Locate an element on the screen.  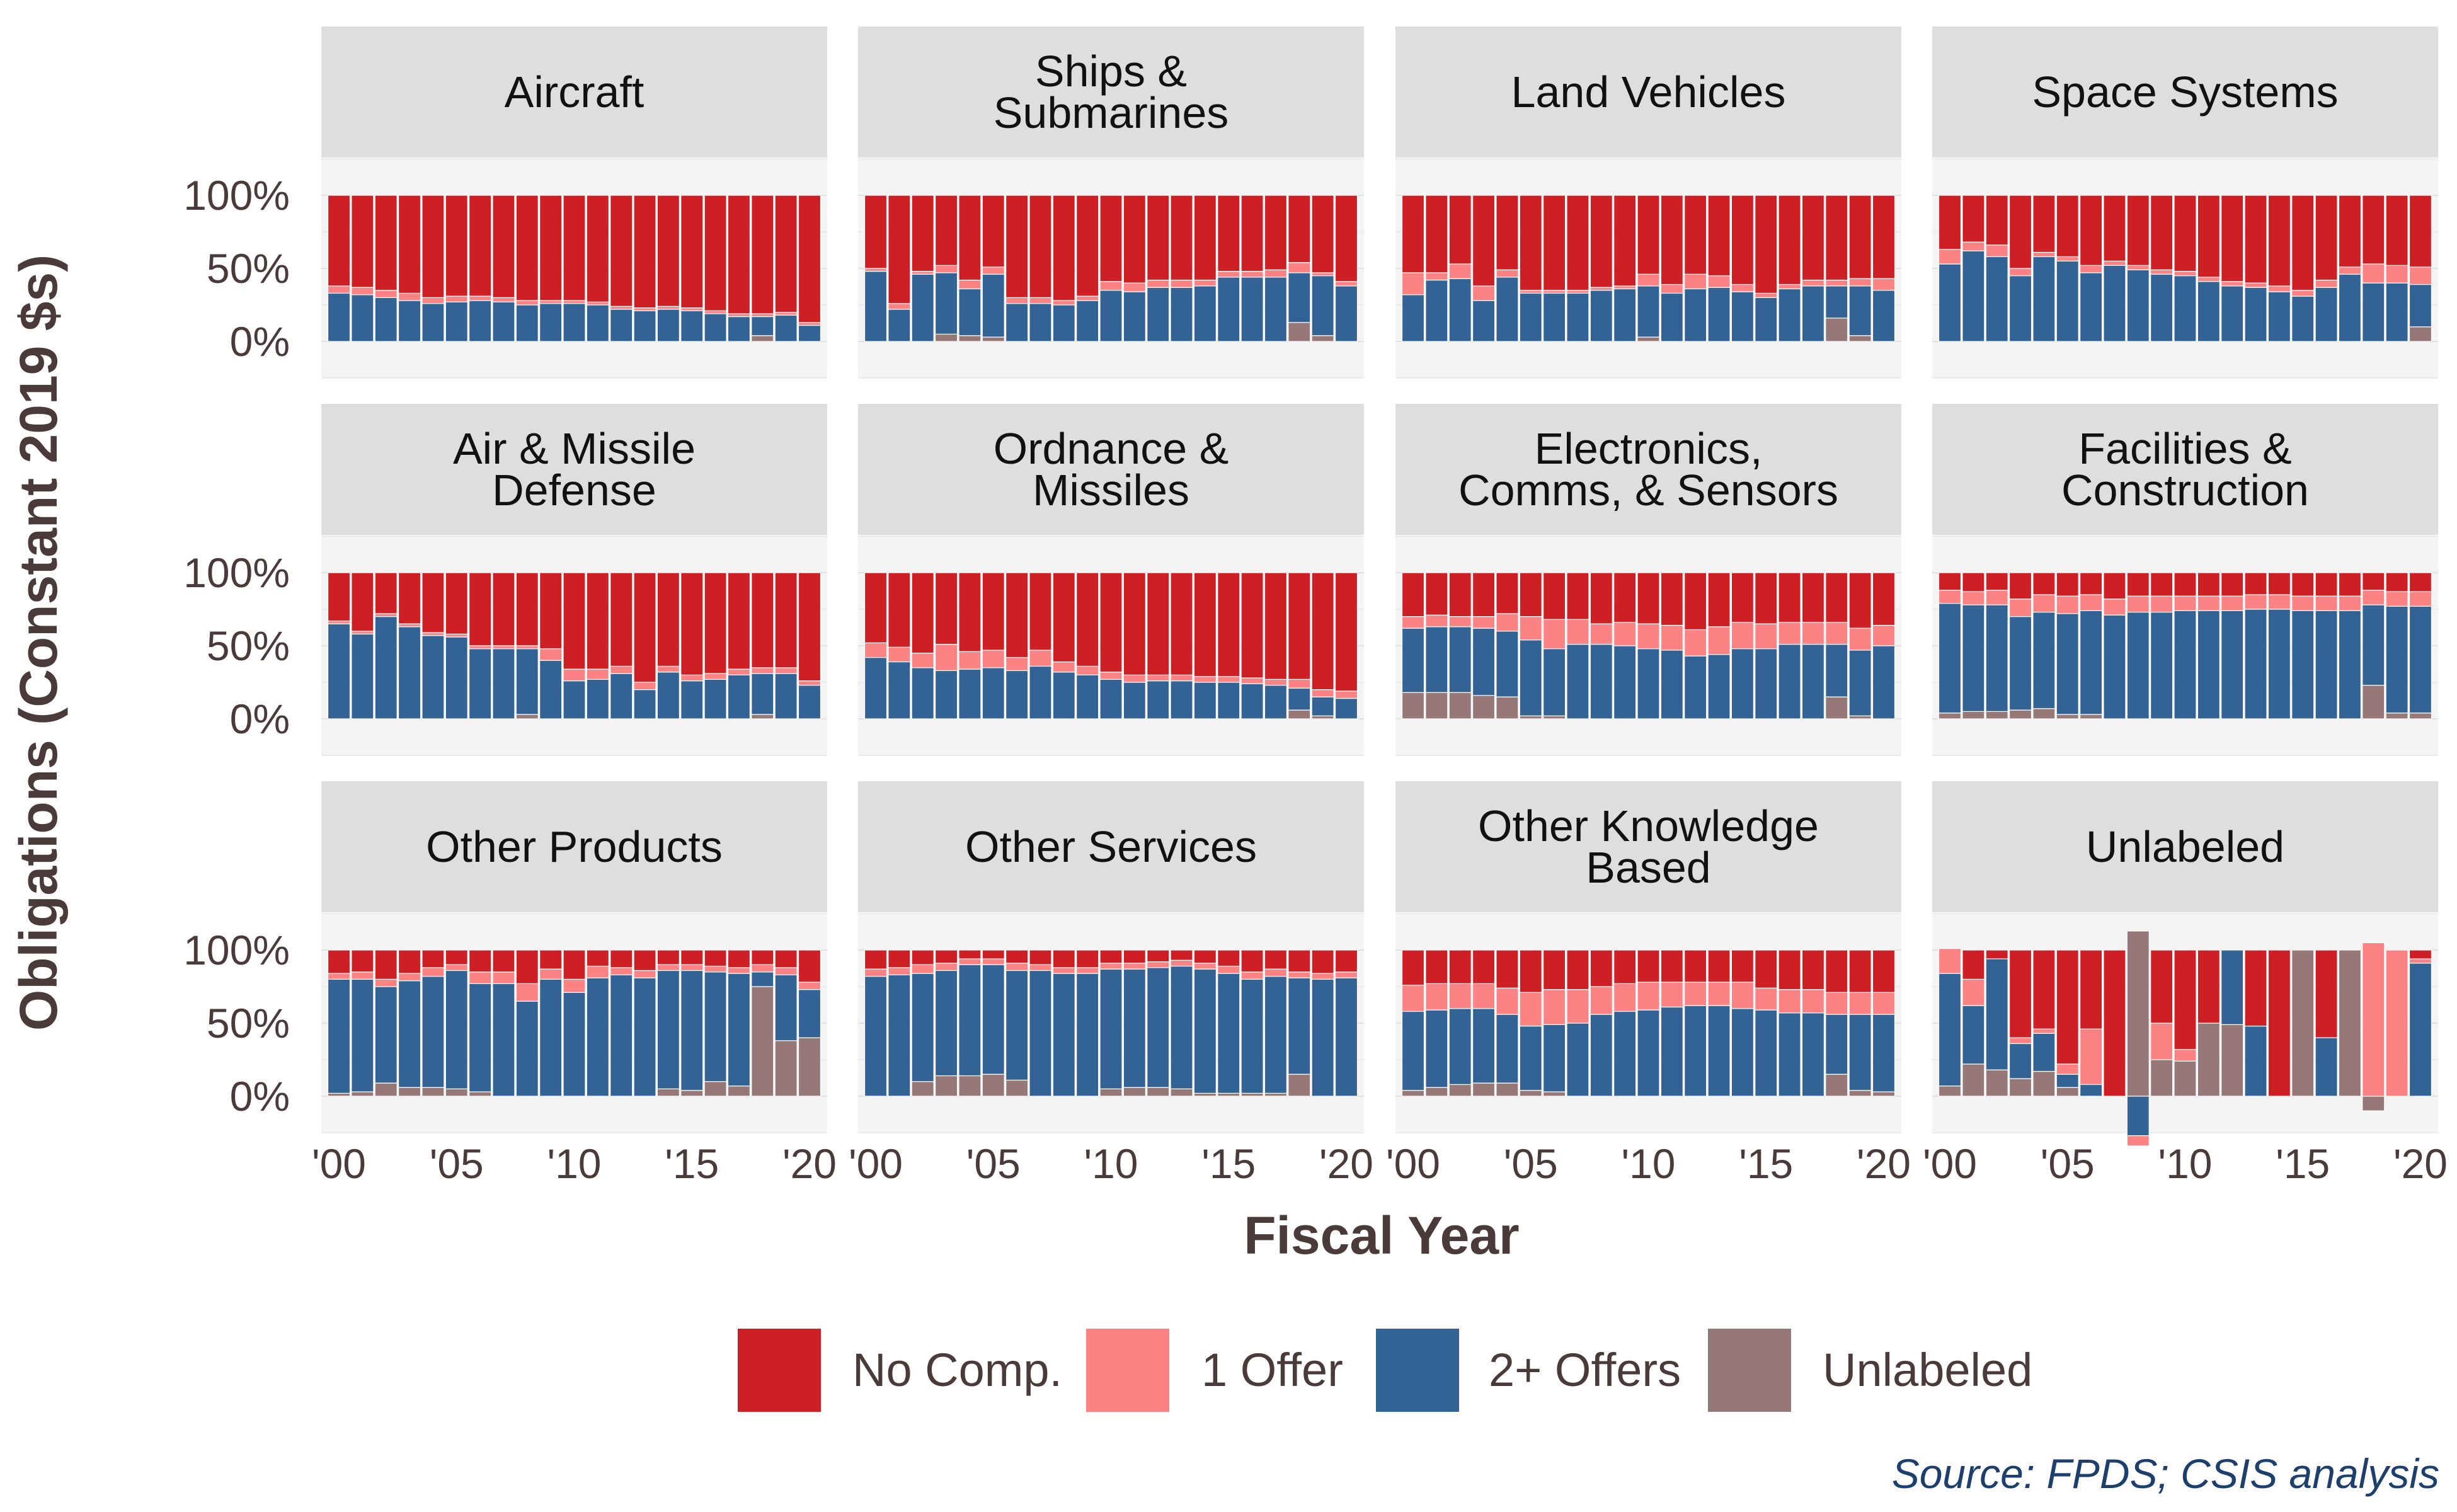
legend-key is located at coordinates (1749, 1370).